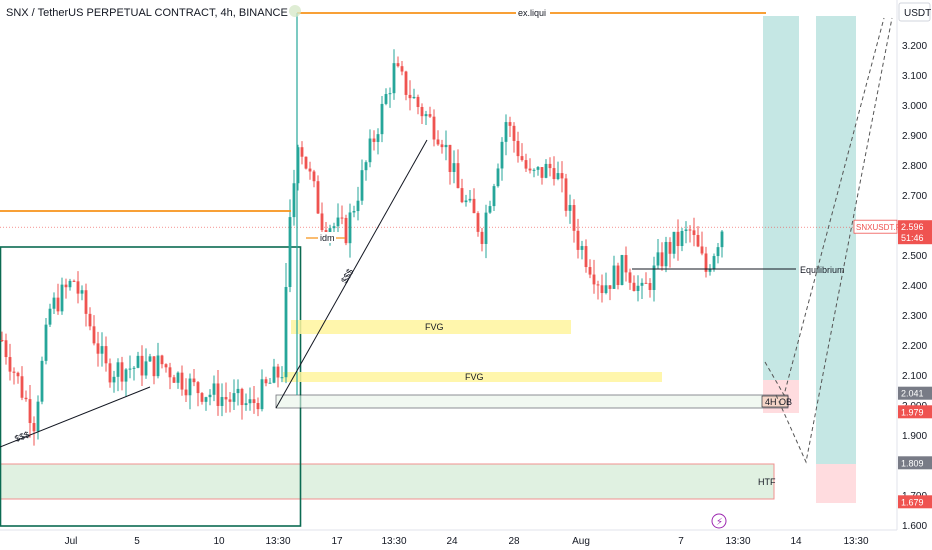  What do you see at coordinates (796, 541) in the screenshot?
I see `time-tick: 14` at bounding box center [796, 541].